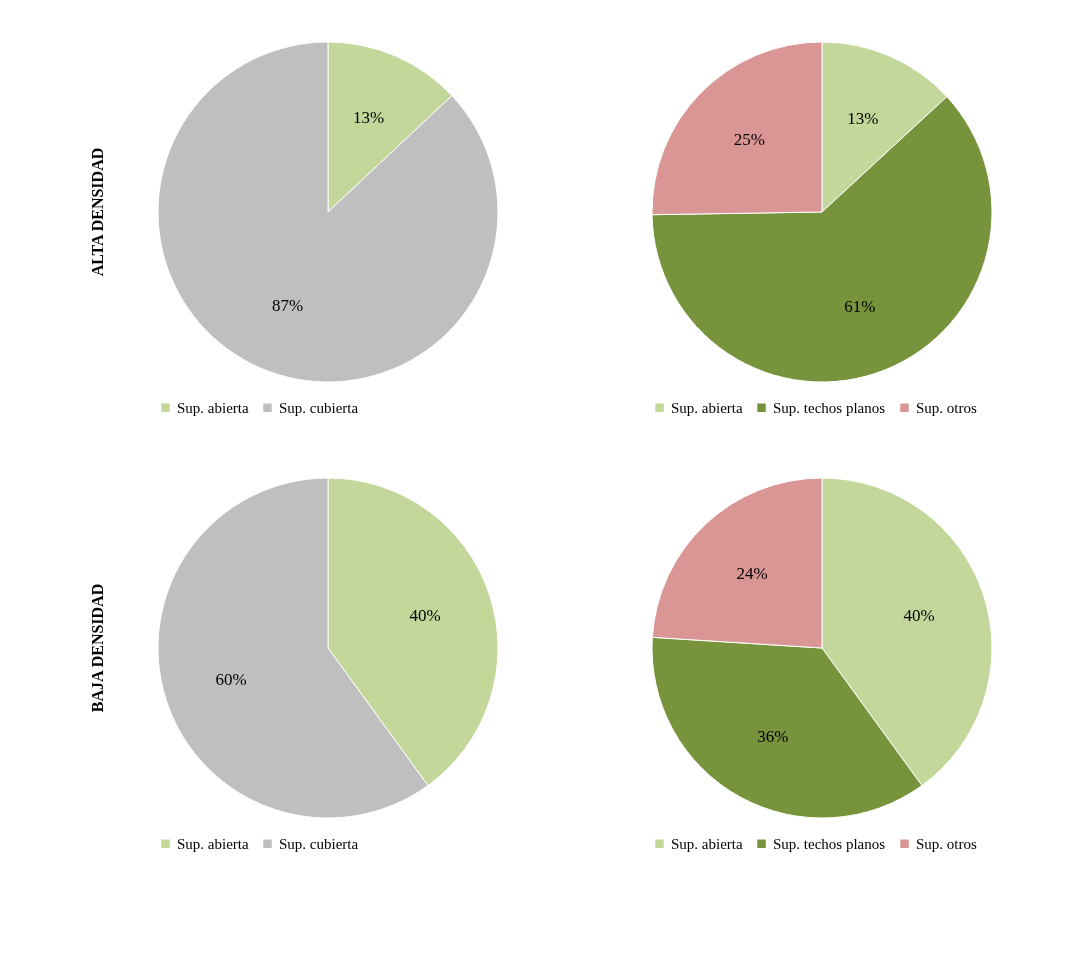  What do you see at coordinates (752, 573) in the screenshot?
I see `data-label: 24%` at bounding box center [752, 573].